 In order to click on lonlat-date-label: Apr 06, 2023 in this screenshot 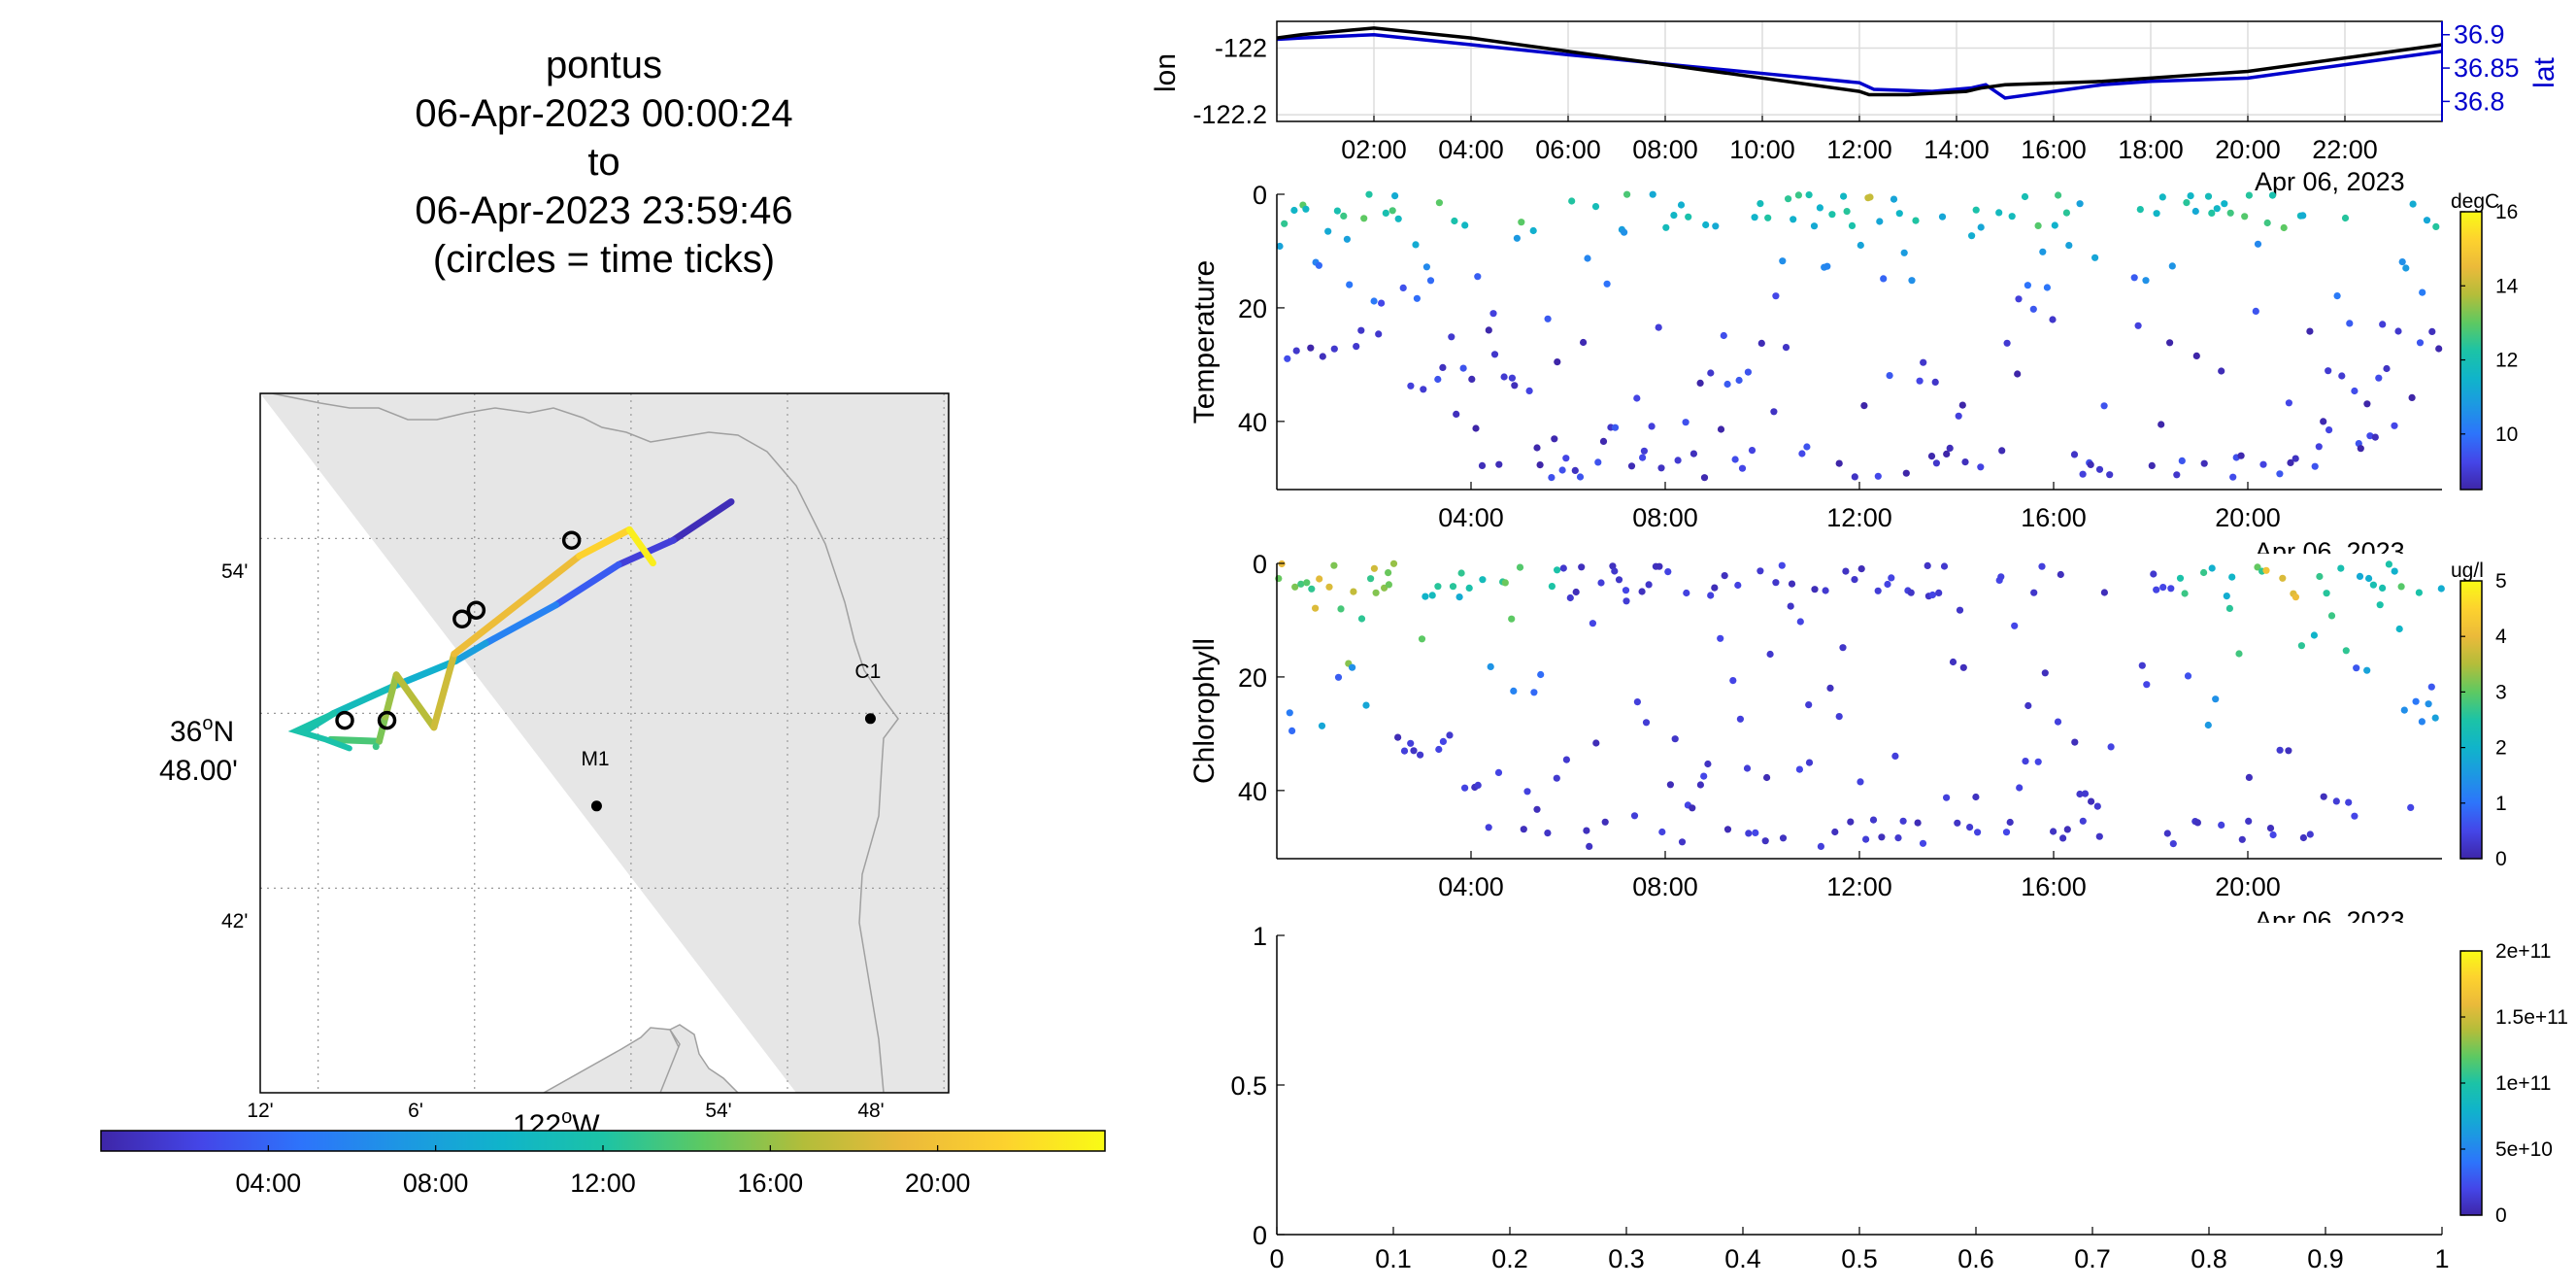, I will do `click(2330, 181)`.